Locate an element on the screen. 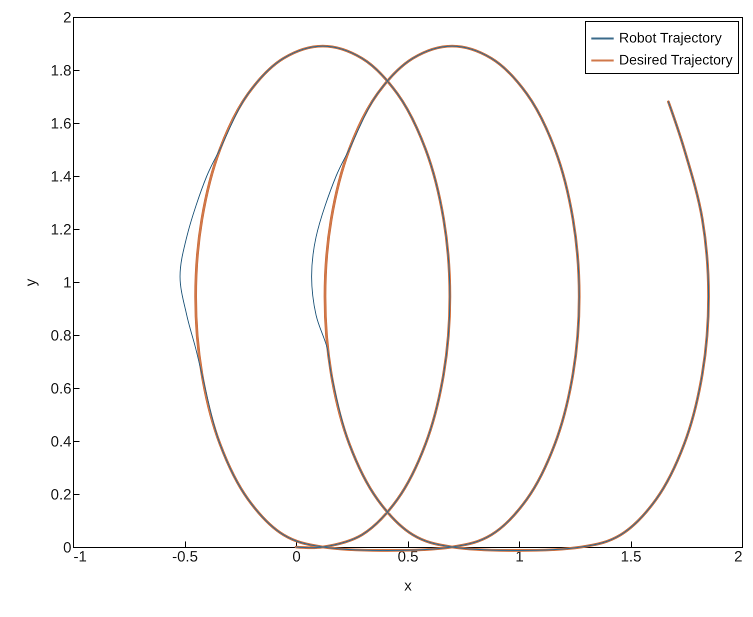  y-tick-label: 1.6 is located at coordinates (61, 124).